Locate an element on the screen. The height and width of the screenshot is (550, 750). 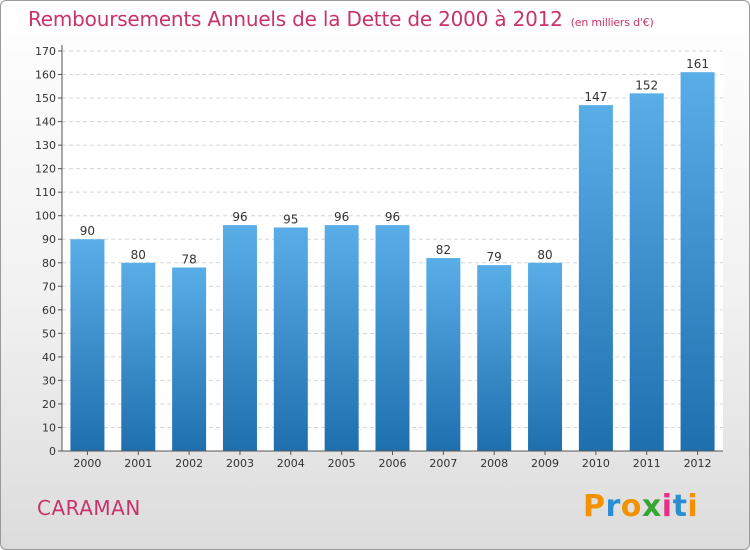
bar-2012 is located at coordinates (697, 262).